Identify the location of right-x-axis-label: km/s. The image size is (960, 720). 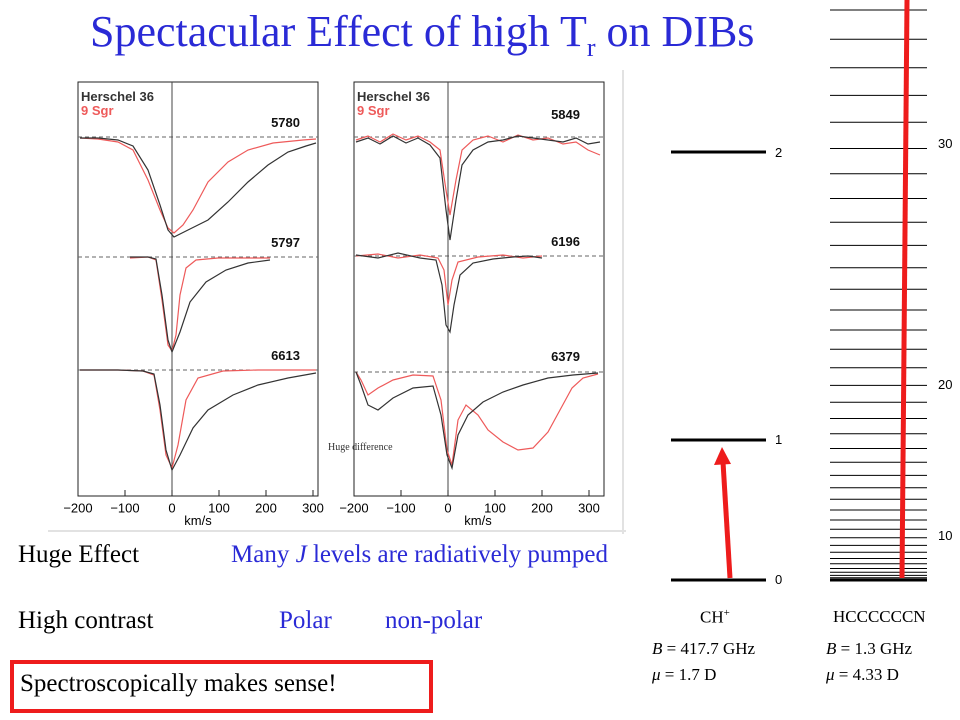
(478, 520).